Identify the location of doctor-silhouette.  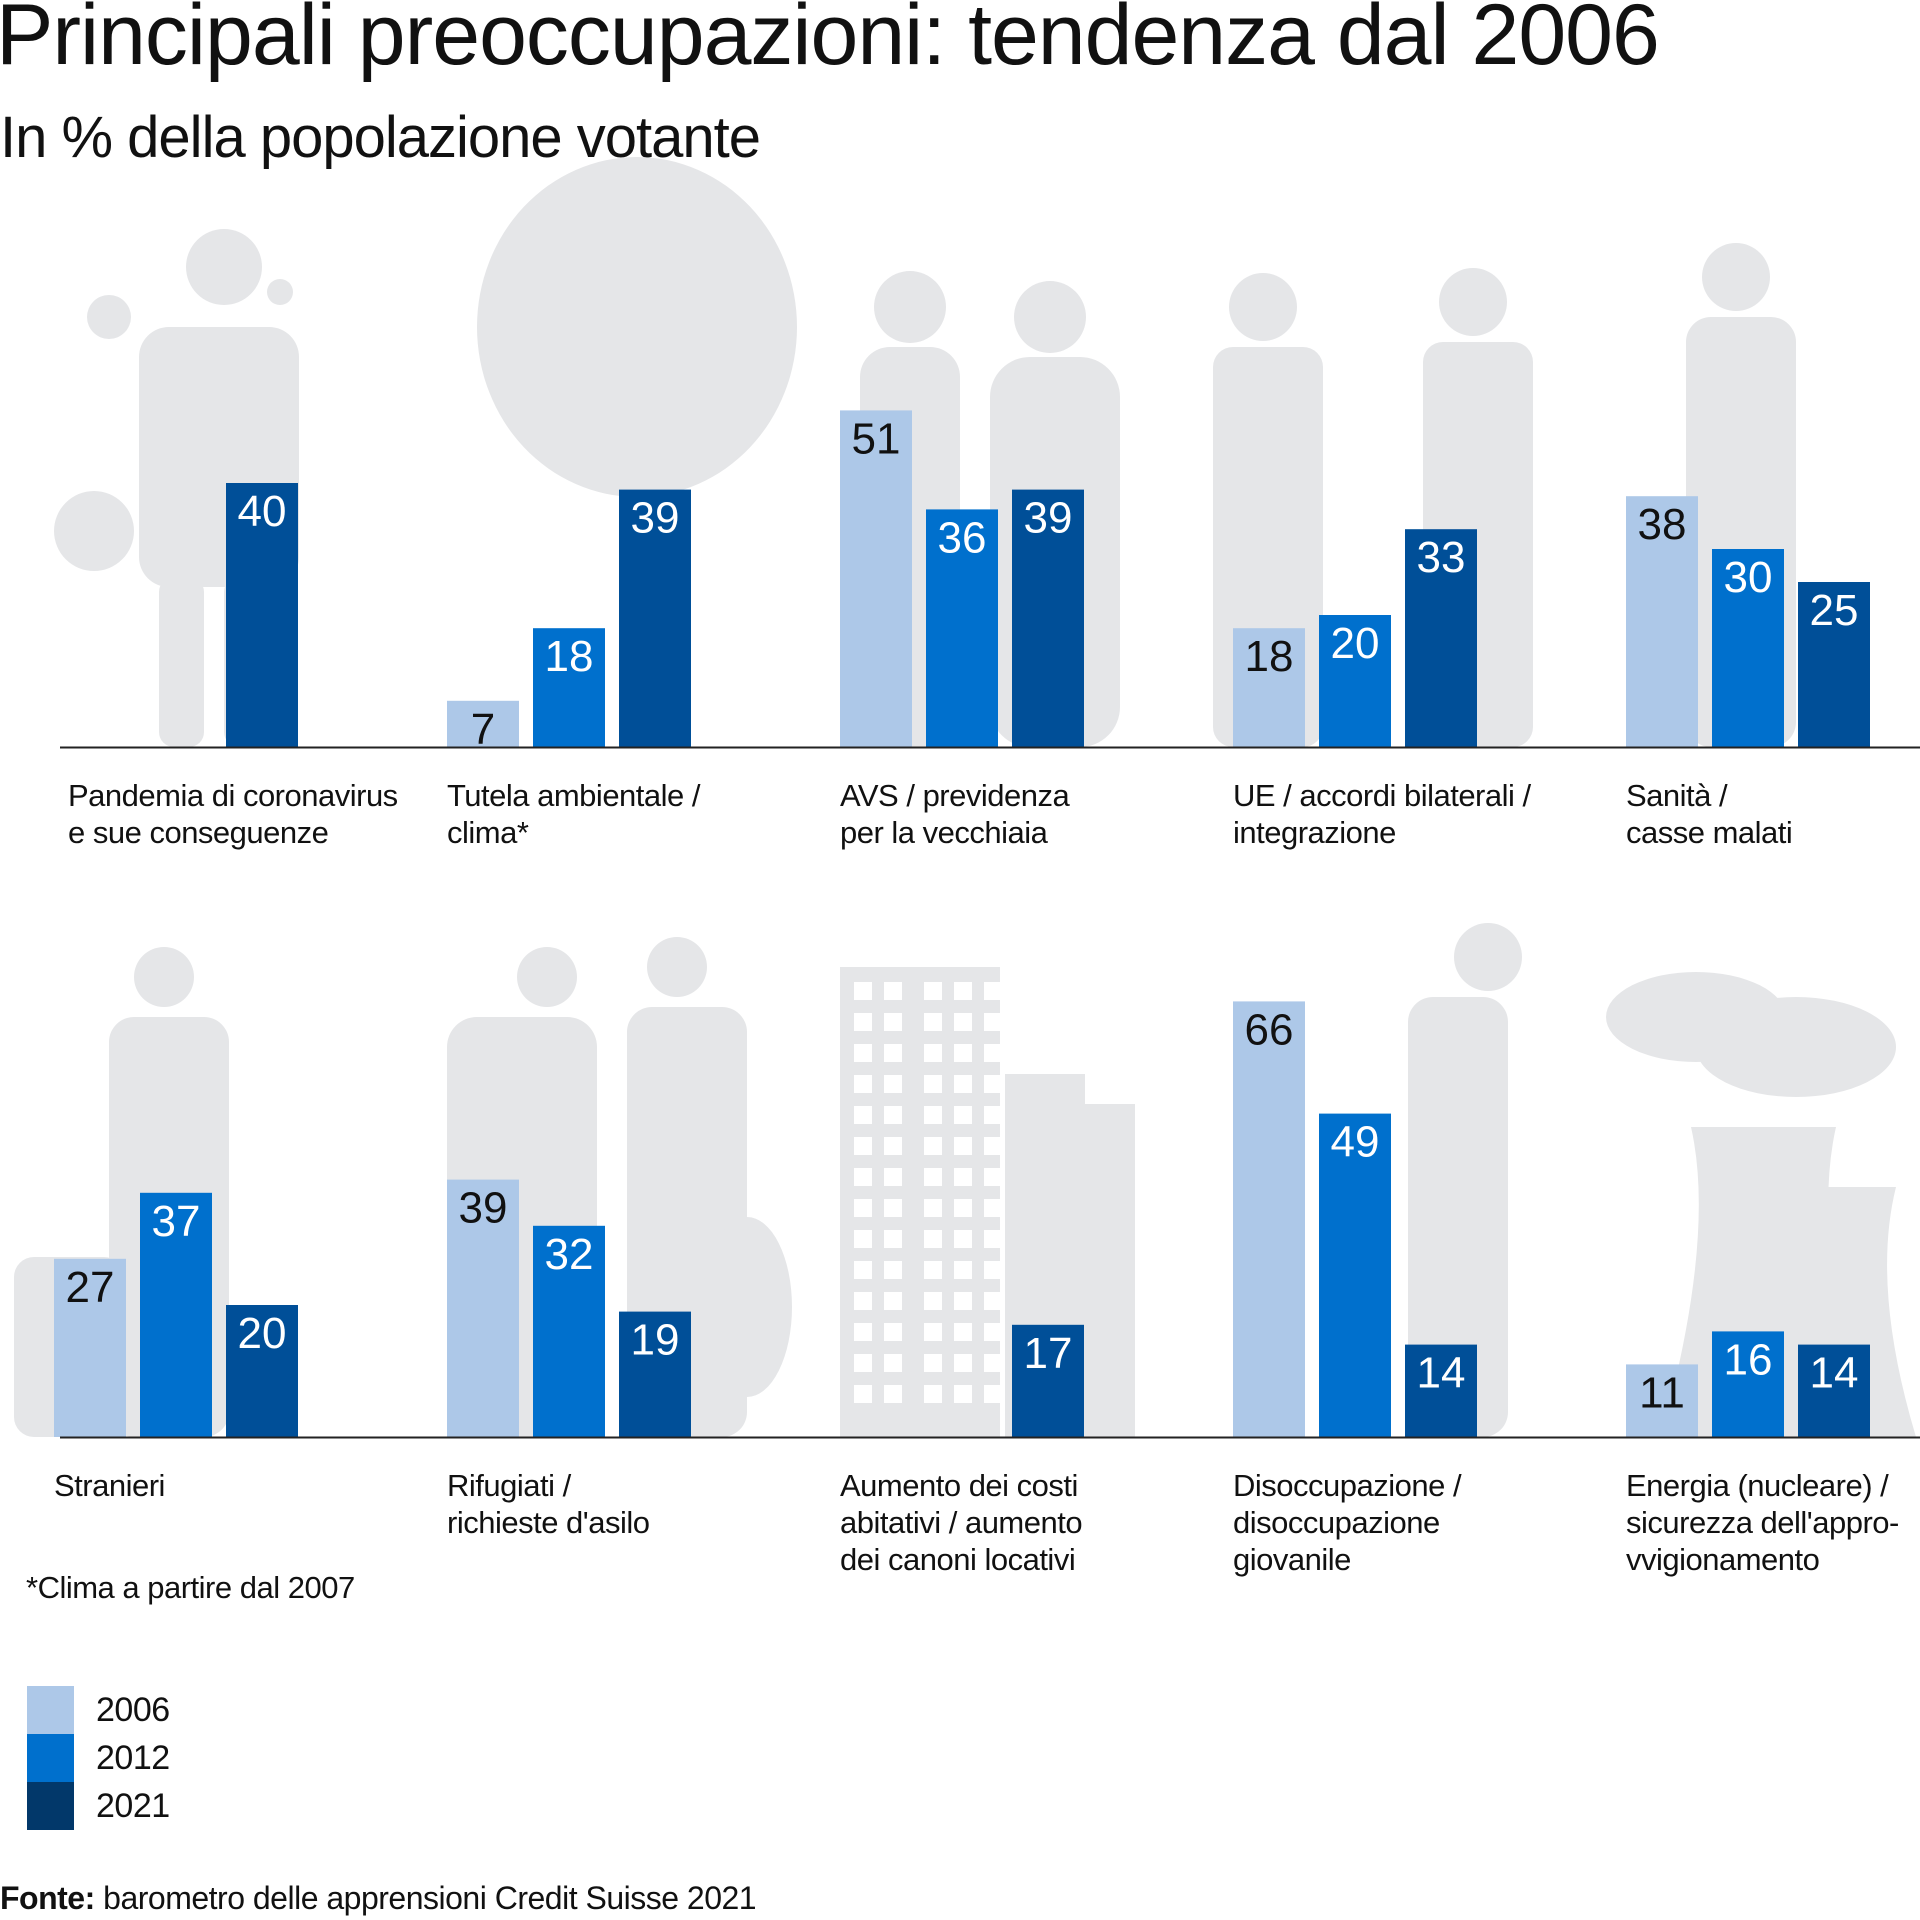
(1736, 277).